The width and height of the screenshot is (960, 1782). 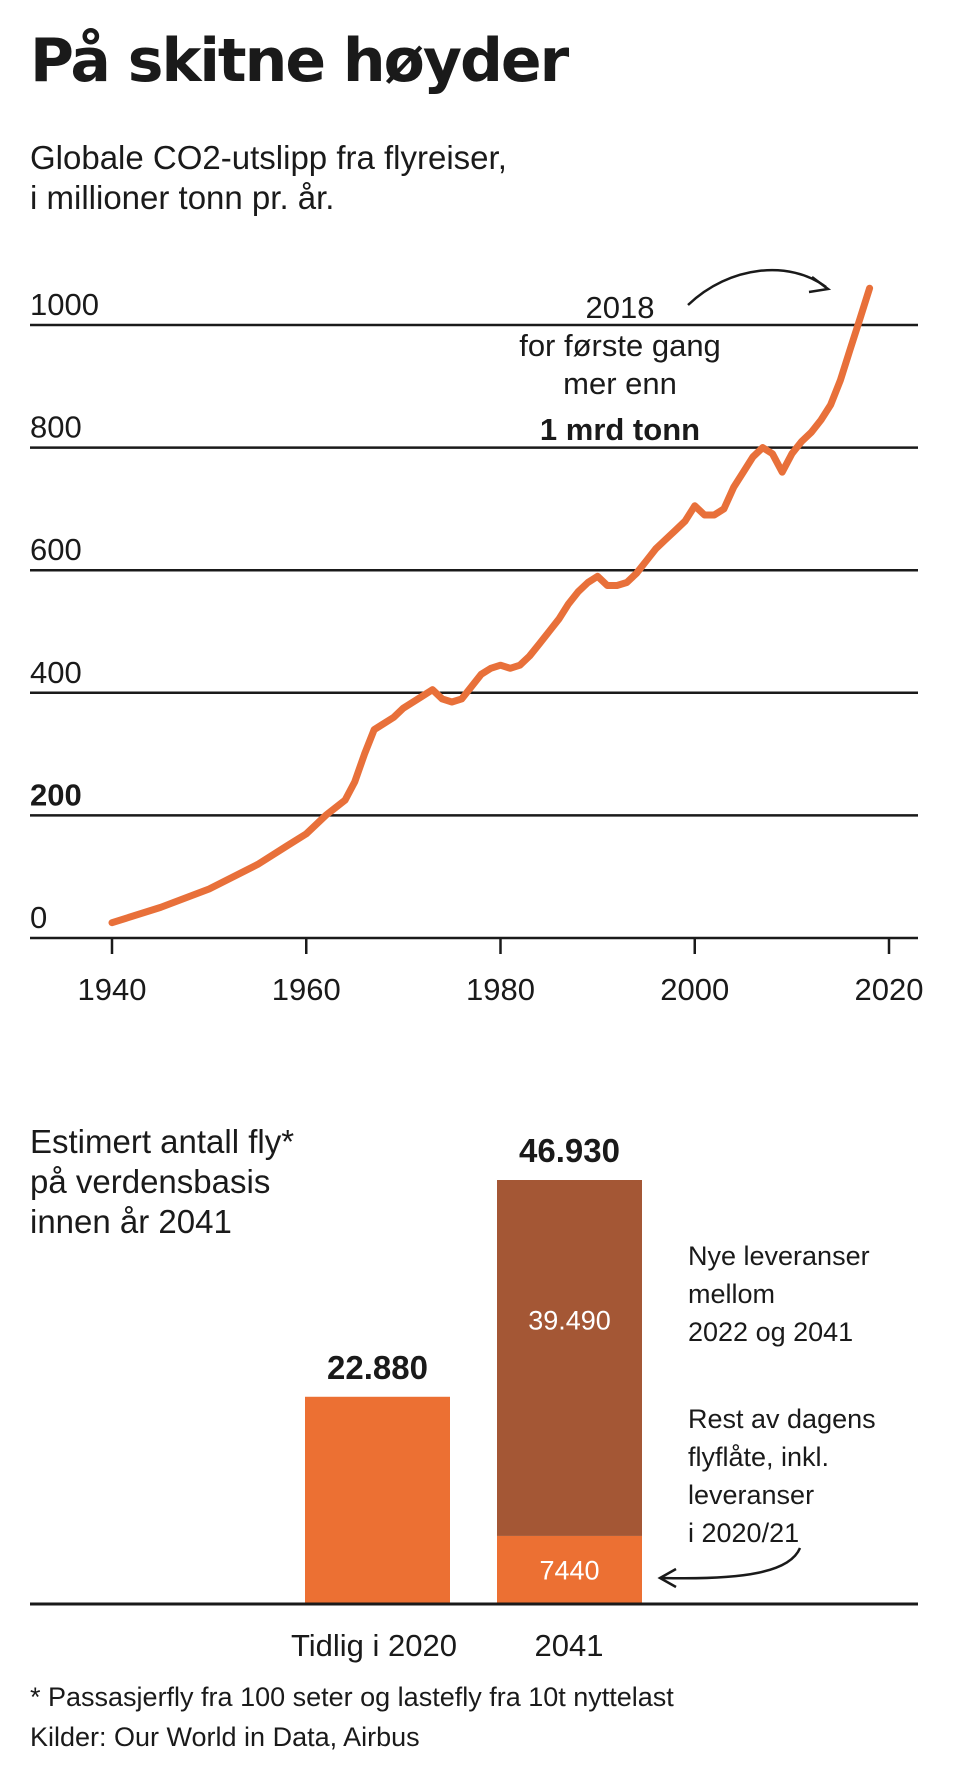 I want to click on remaining-fleet-arrowhead, so click(x=667, y=1578).